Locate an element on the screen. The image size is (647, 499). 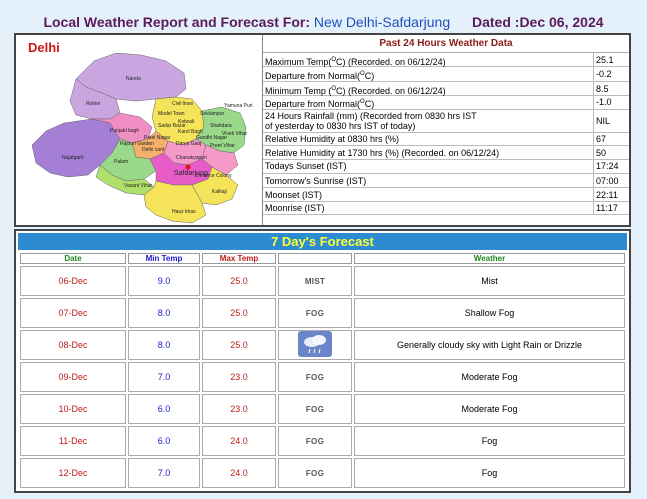
map-label-yamuna: Yamuna Puri is located at coordinates (238, 106).